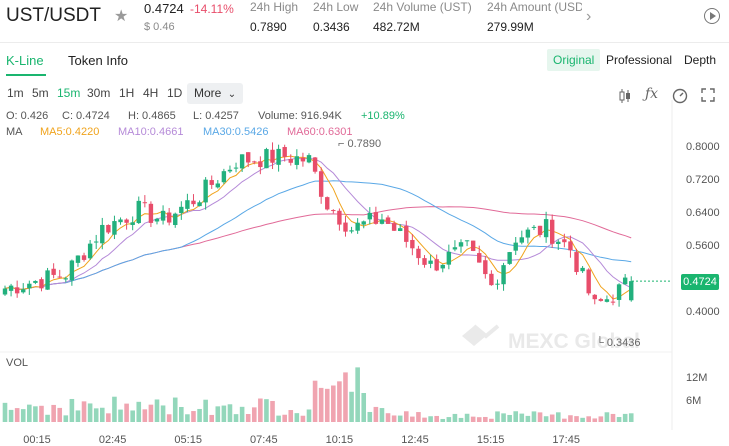  Describe the element at coordinates (164, 8) in the screenshot. I see `last-price: 0.4724` at that location.